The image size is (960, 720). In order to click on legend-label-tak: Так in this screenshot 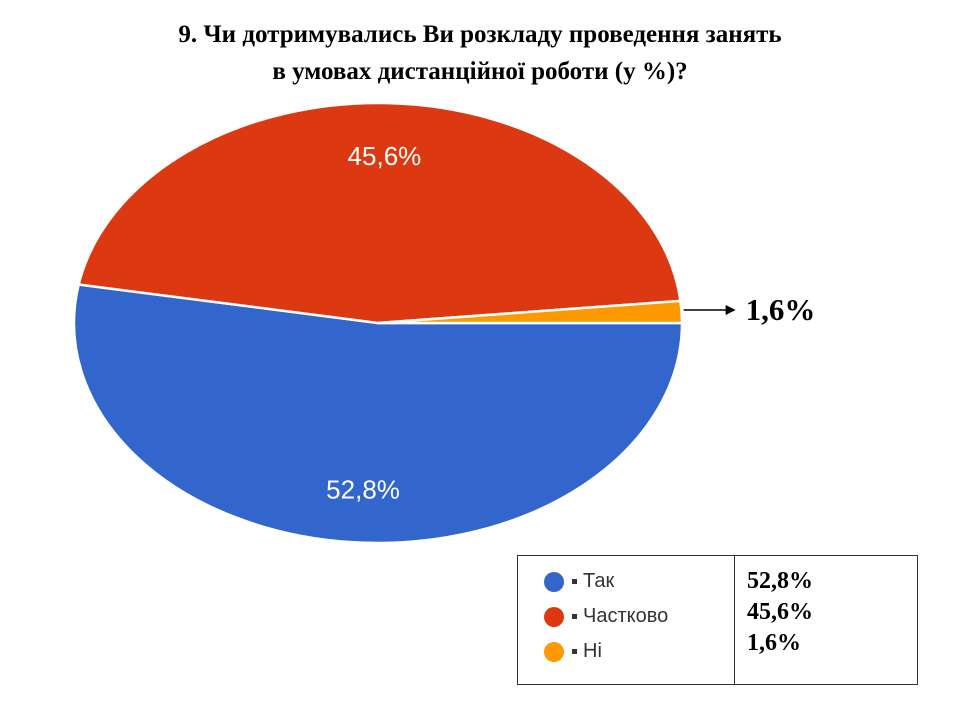, I will do `click(599, 581)`.